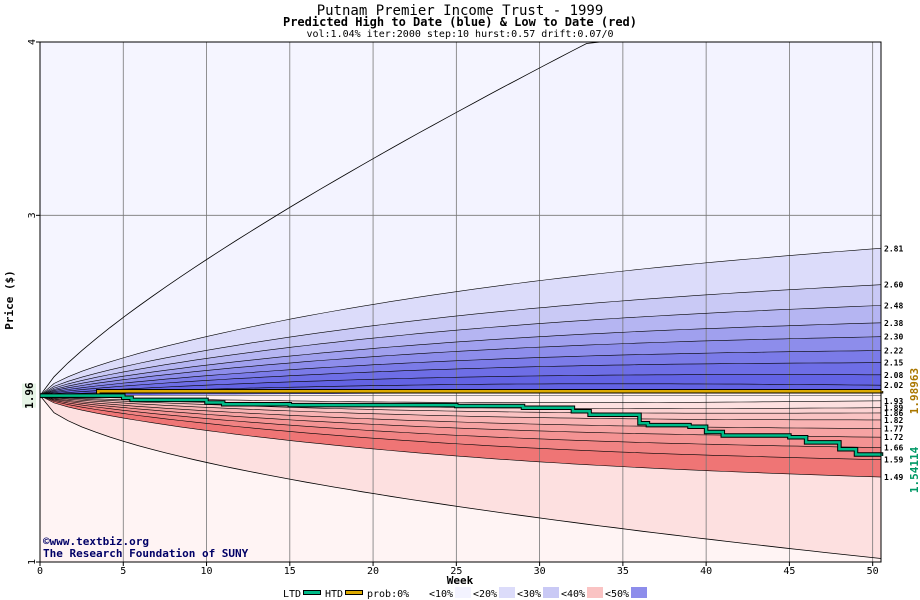  Describe the element at coordinates (96, 541) in the screenshot. I see `credit-site: ©www.textbiz.org` at that location.